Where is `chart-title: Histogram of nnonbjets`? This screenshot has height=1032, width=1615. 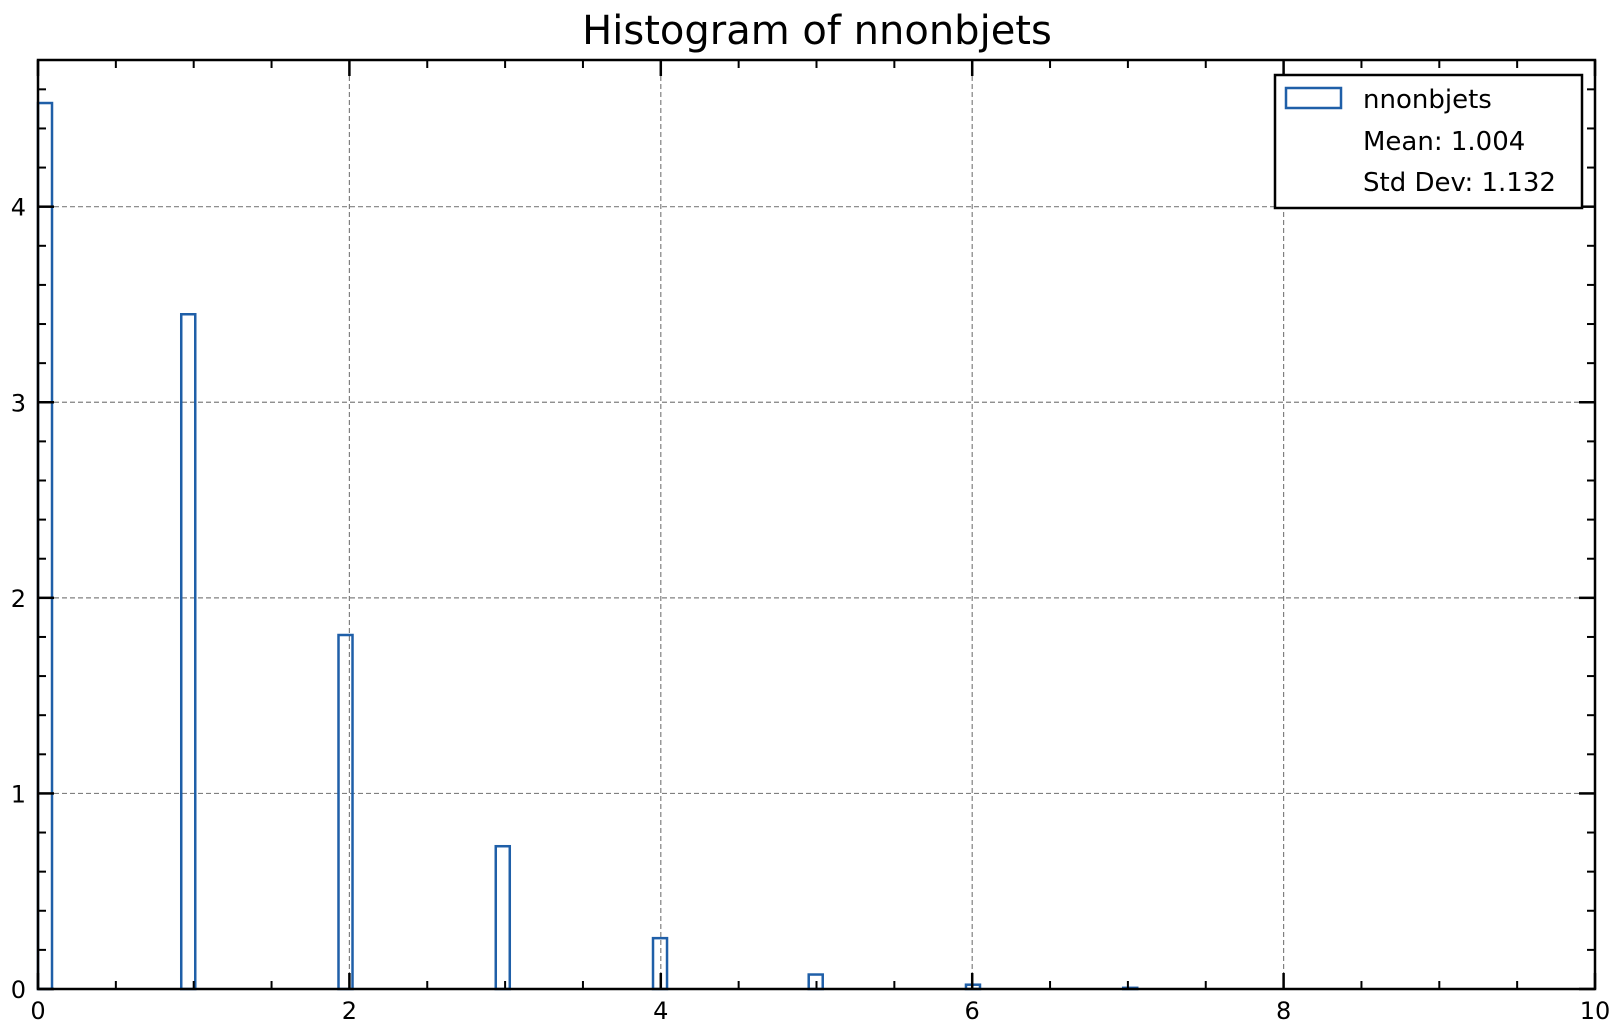
chart-title: Histogram of nnonbjets is located at coordinates (817, 31).